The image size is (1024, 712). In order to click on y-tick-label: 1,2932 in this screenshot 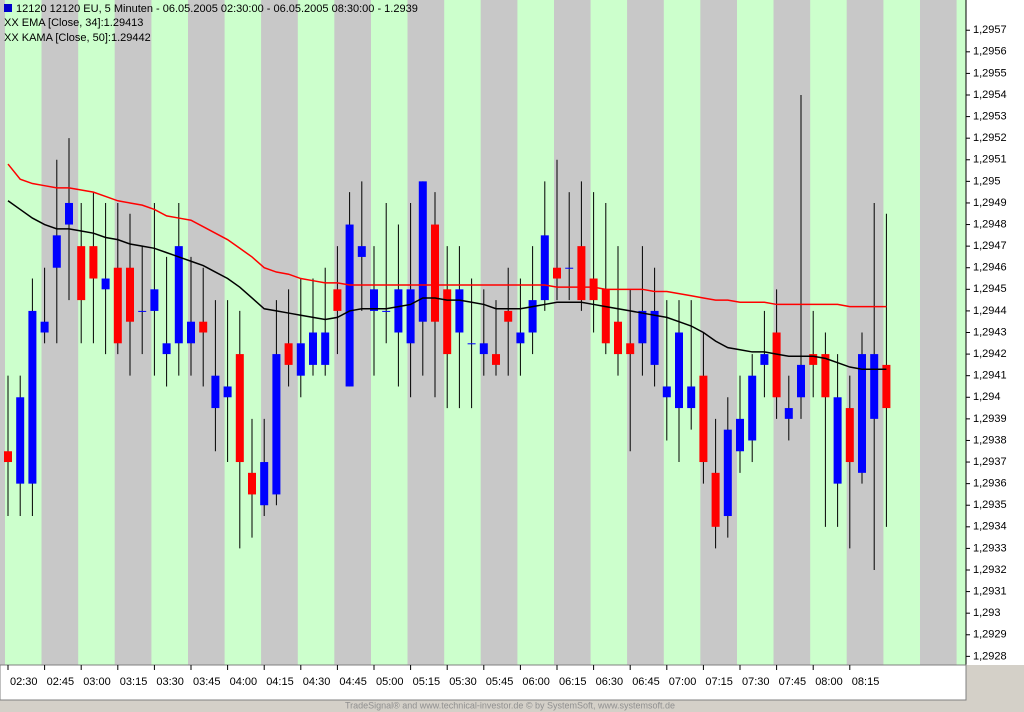, I will do `click(990, 570)`.